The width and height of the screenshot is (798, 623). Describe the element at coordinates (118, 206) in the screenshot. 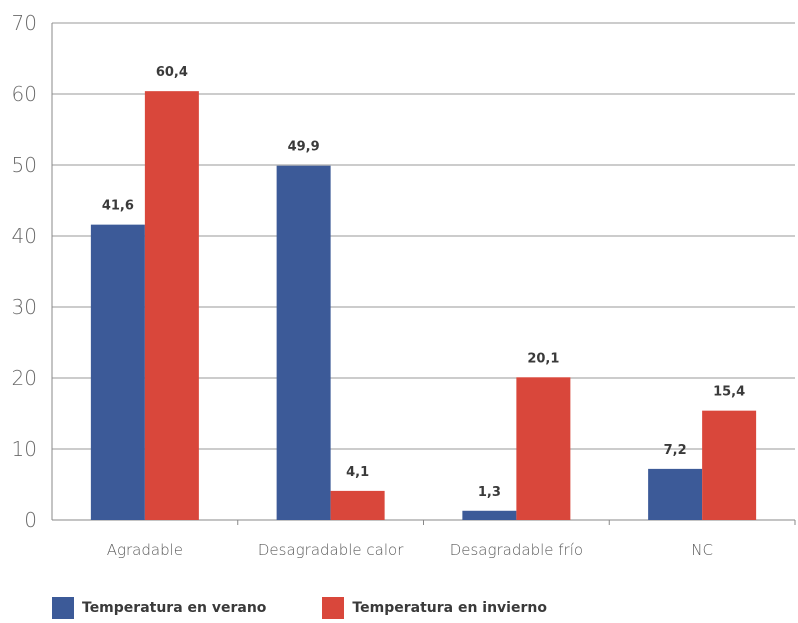

I see `data-label-summer-0: 41,6` at that location.